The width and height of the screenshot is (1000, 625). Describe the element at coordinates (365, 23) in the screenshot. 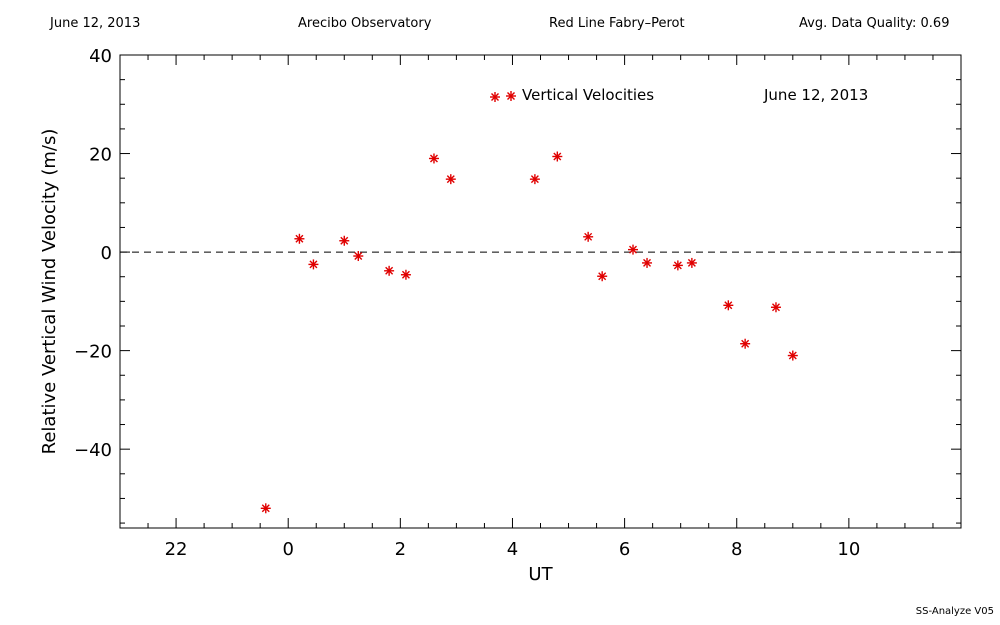

I see `header-observatory: Arecibo Observatory` at that location.